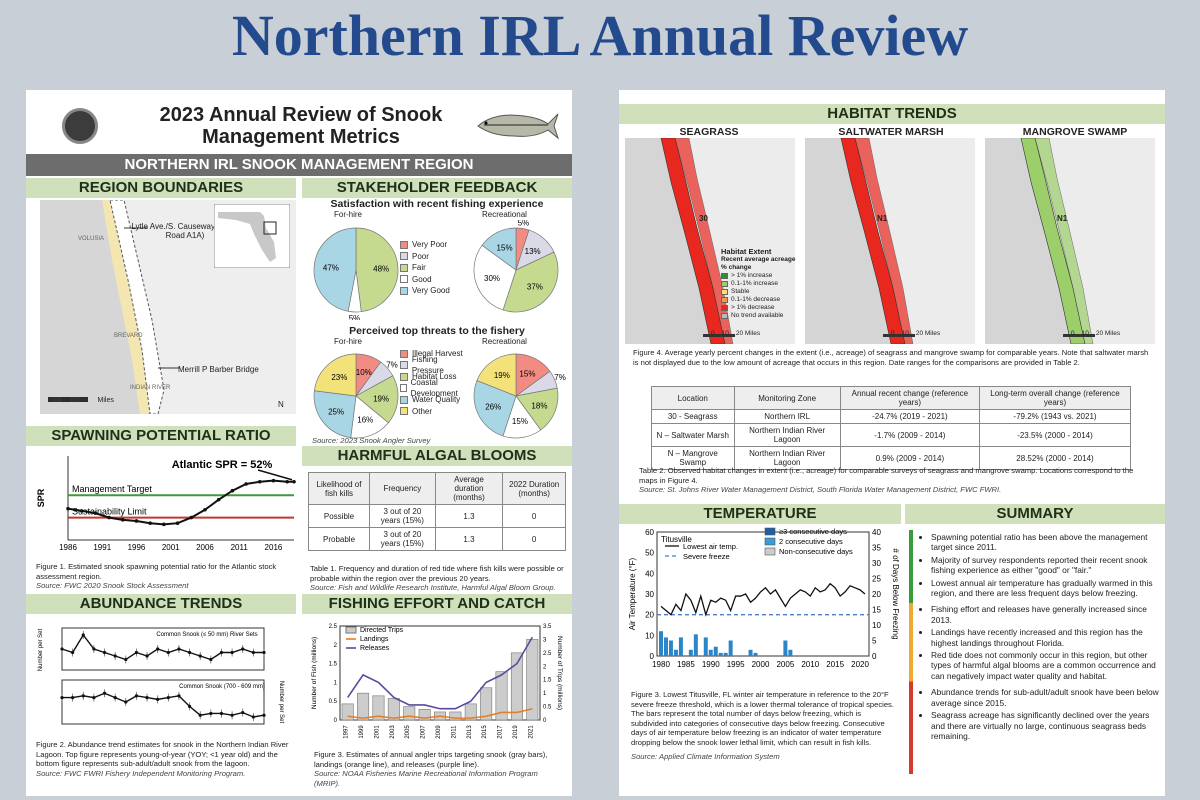  I want to click on y-tick-right: 2, so click(545, 667).